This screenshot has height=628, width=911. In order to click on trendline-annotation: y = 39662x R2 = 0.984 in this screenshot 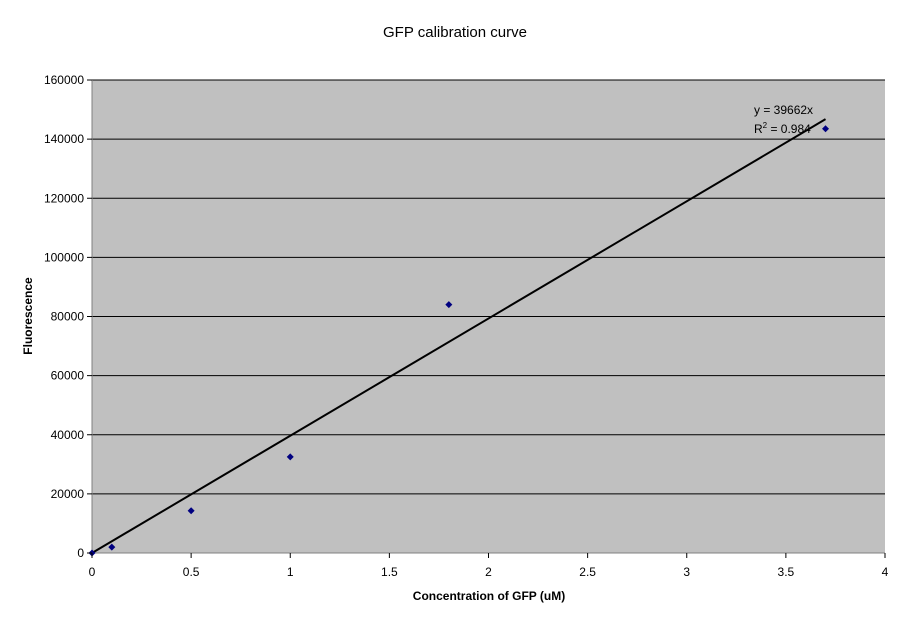, I will do `click(783, 119)`.